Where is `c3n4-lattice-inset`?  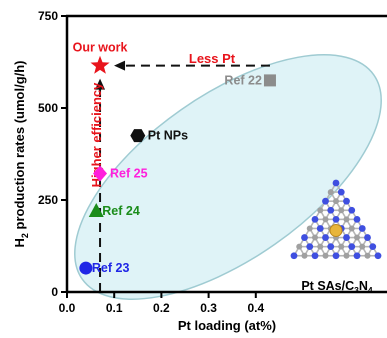 c3n4-lattice-inset is located at coordinates (336, 219).